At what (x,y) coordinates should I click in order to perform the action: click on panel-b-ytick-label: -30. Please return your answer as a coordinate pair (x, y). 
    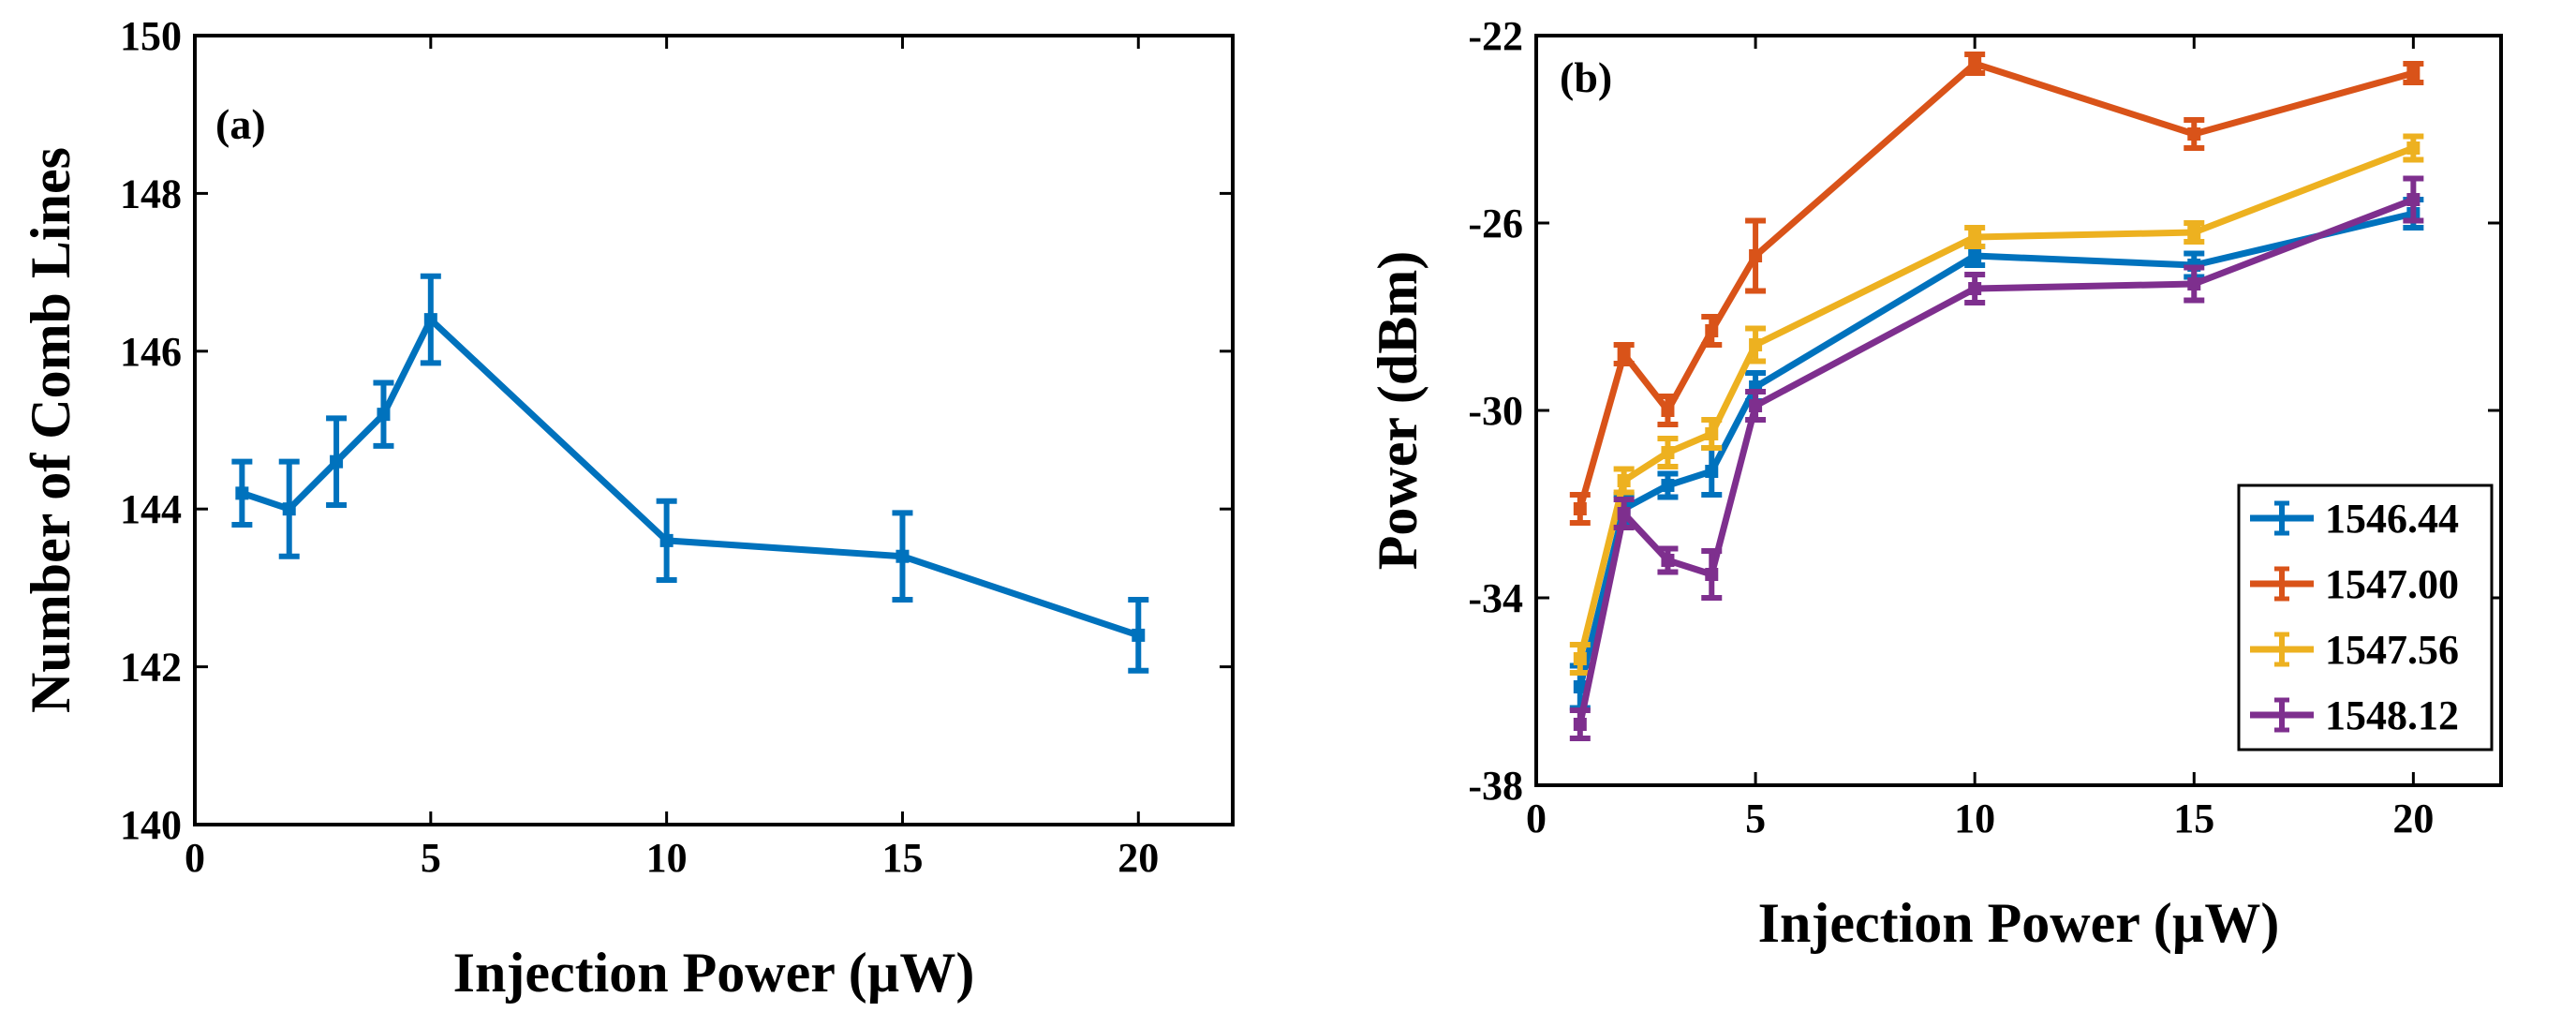
    Looking at the image, I should click on (1495, 411).